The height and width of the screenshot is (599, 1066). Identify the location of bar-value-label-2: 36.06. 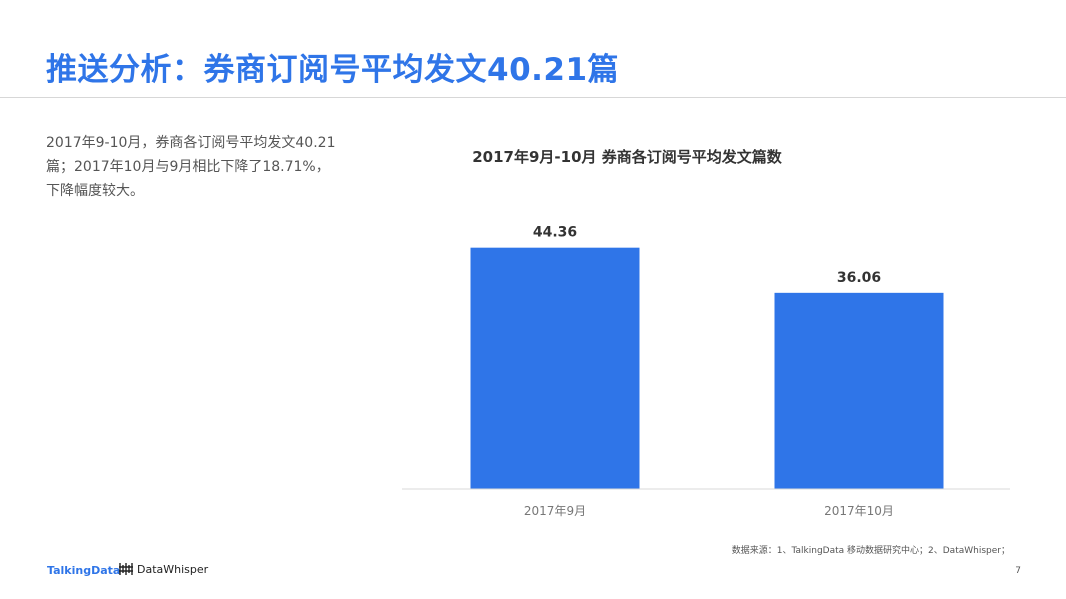
(859, 278).